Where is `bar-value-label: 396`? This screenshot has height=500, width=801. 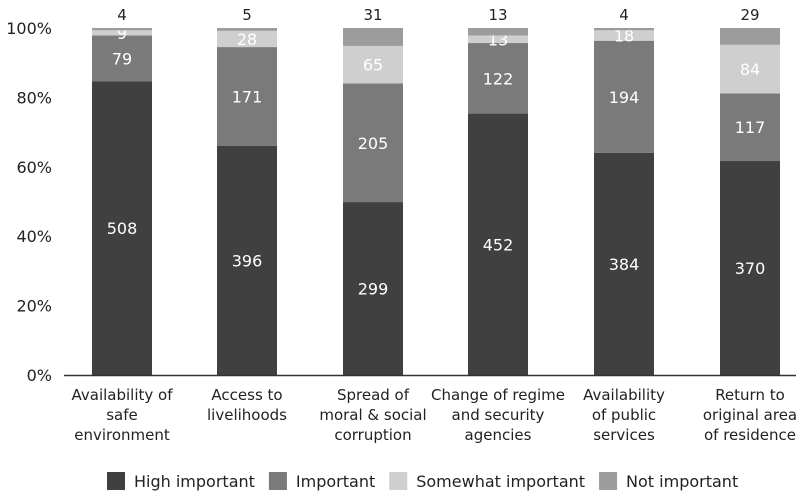
bar-value-label: 396 is located at coordinates (247, 260).